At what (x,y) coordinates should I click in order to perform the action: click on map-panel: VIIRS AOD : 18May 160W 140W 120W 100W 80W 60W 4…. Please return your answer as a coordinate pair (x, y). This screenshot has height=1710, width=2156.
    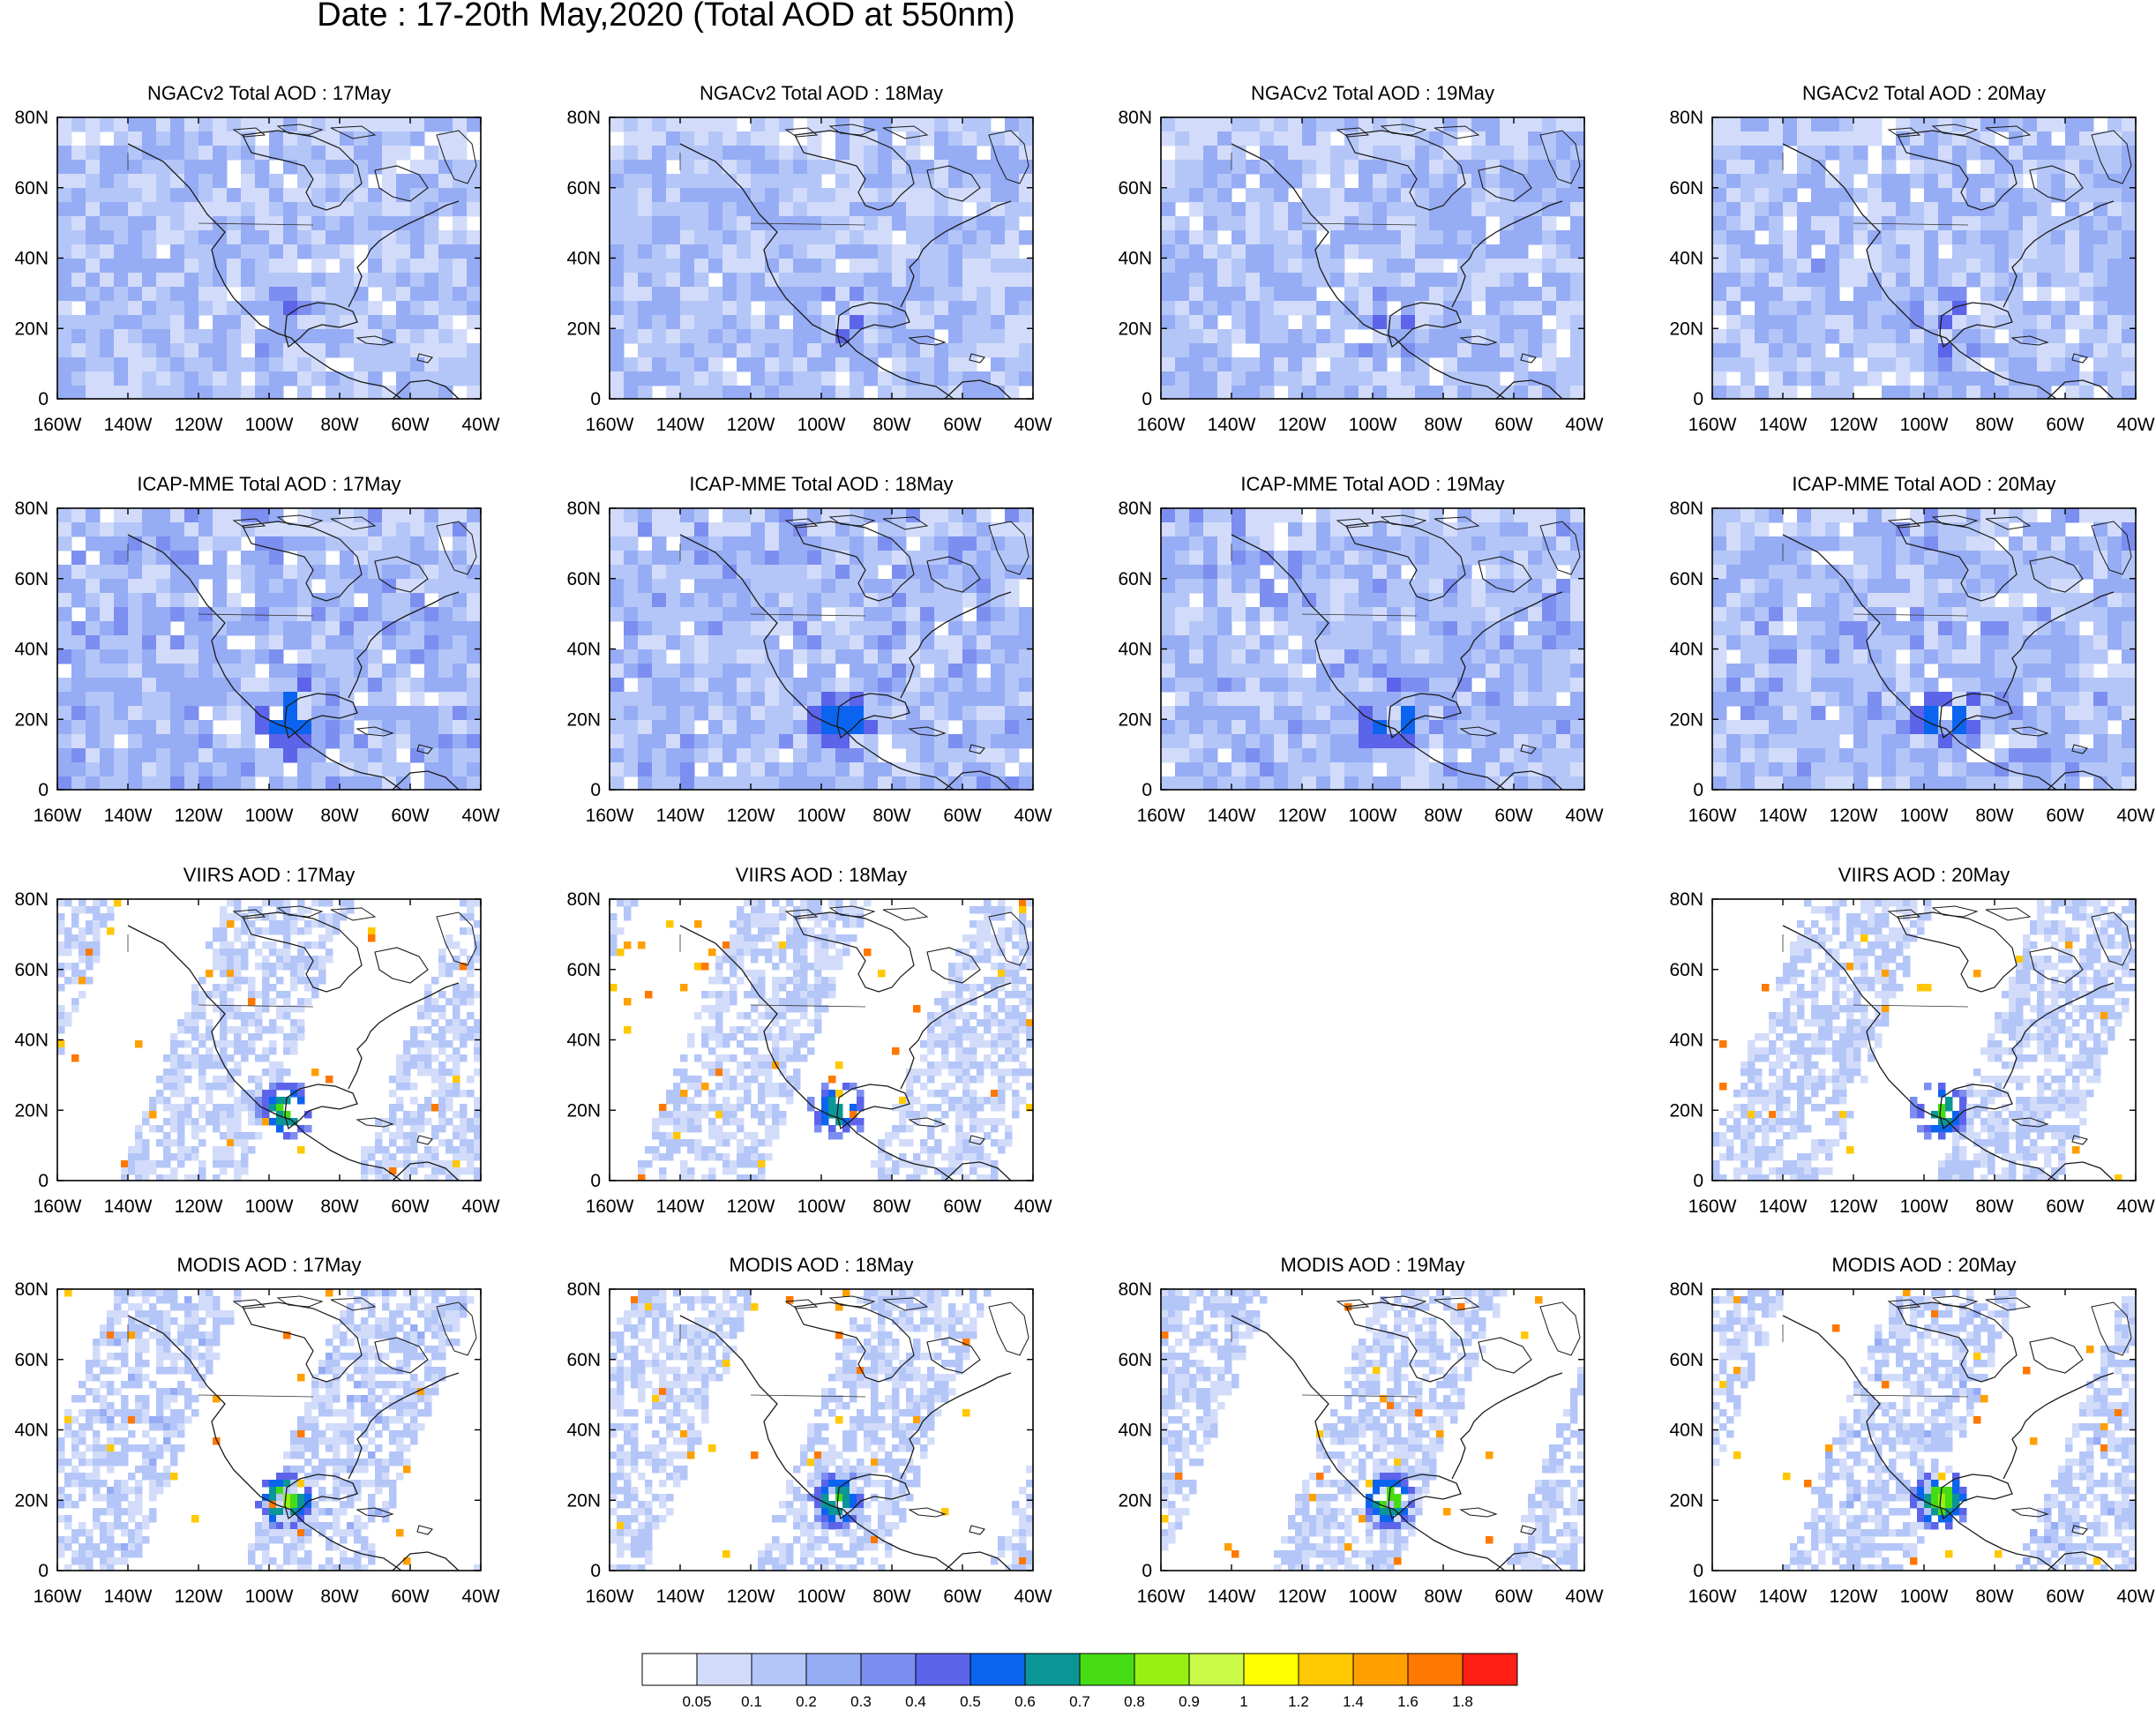
    Looking at the image, I should click on (809, 1040).